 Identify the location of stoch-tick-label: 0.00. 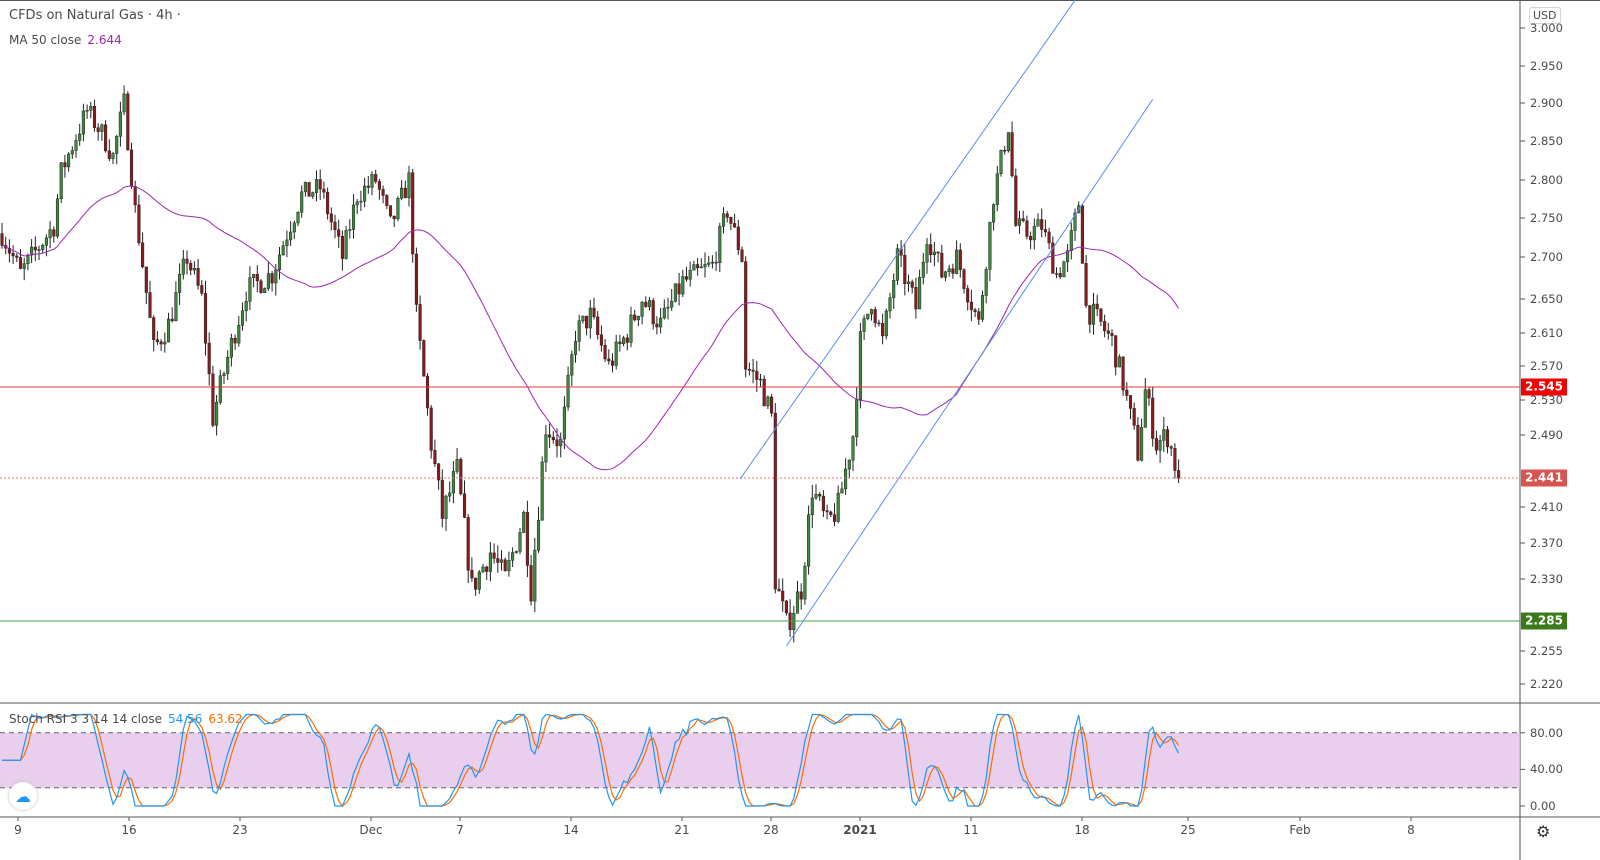
(1543, 806).